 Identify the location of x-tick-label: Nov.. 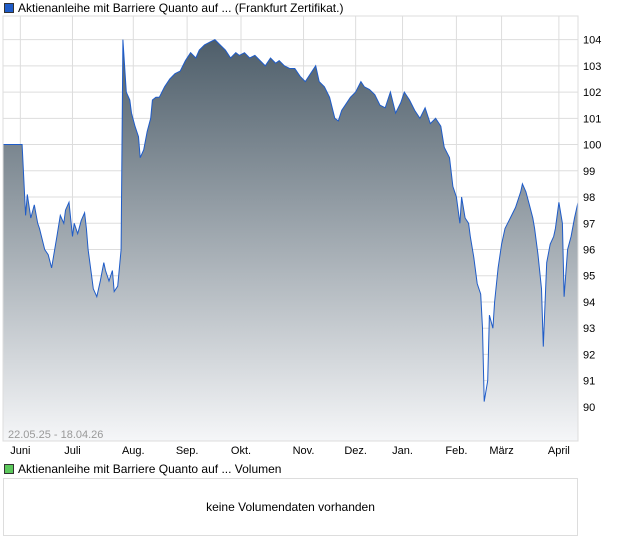
(304, 451).